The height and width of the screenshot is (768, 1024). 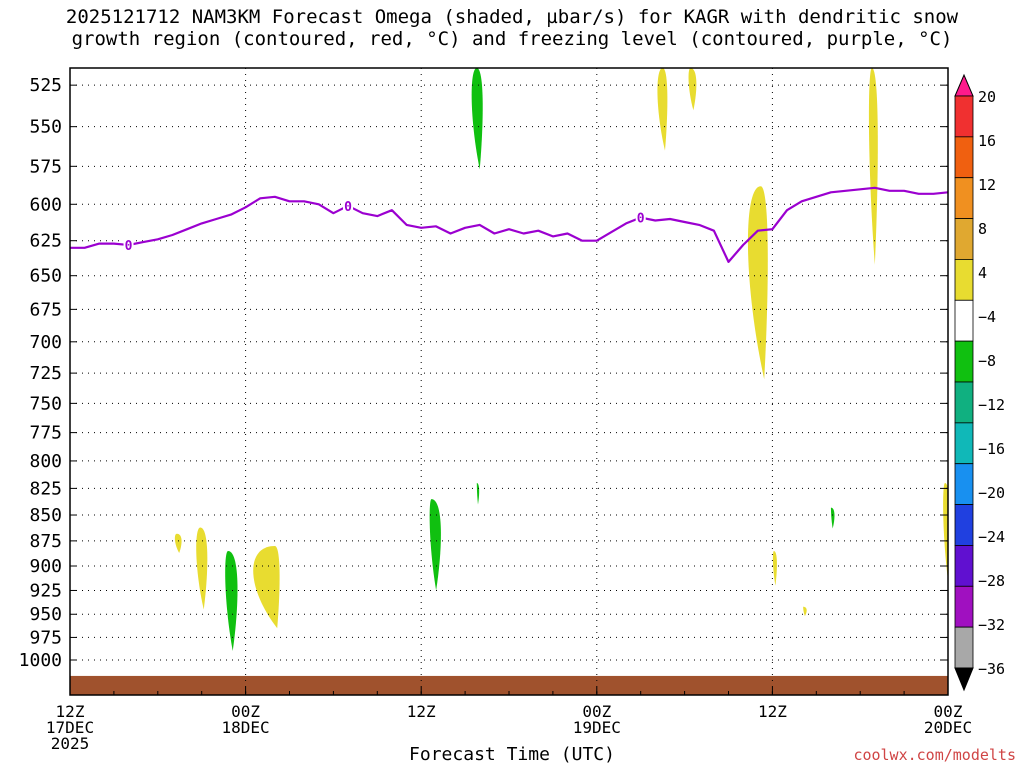 What do you see at coordinates (597, 727) in the screenshot?
I see `x-tick-label-36-1: 19DEC` at bounding box center [597, 727].